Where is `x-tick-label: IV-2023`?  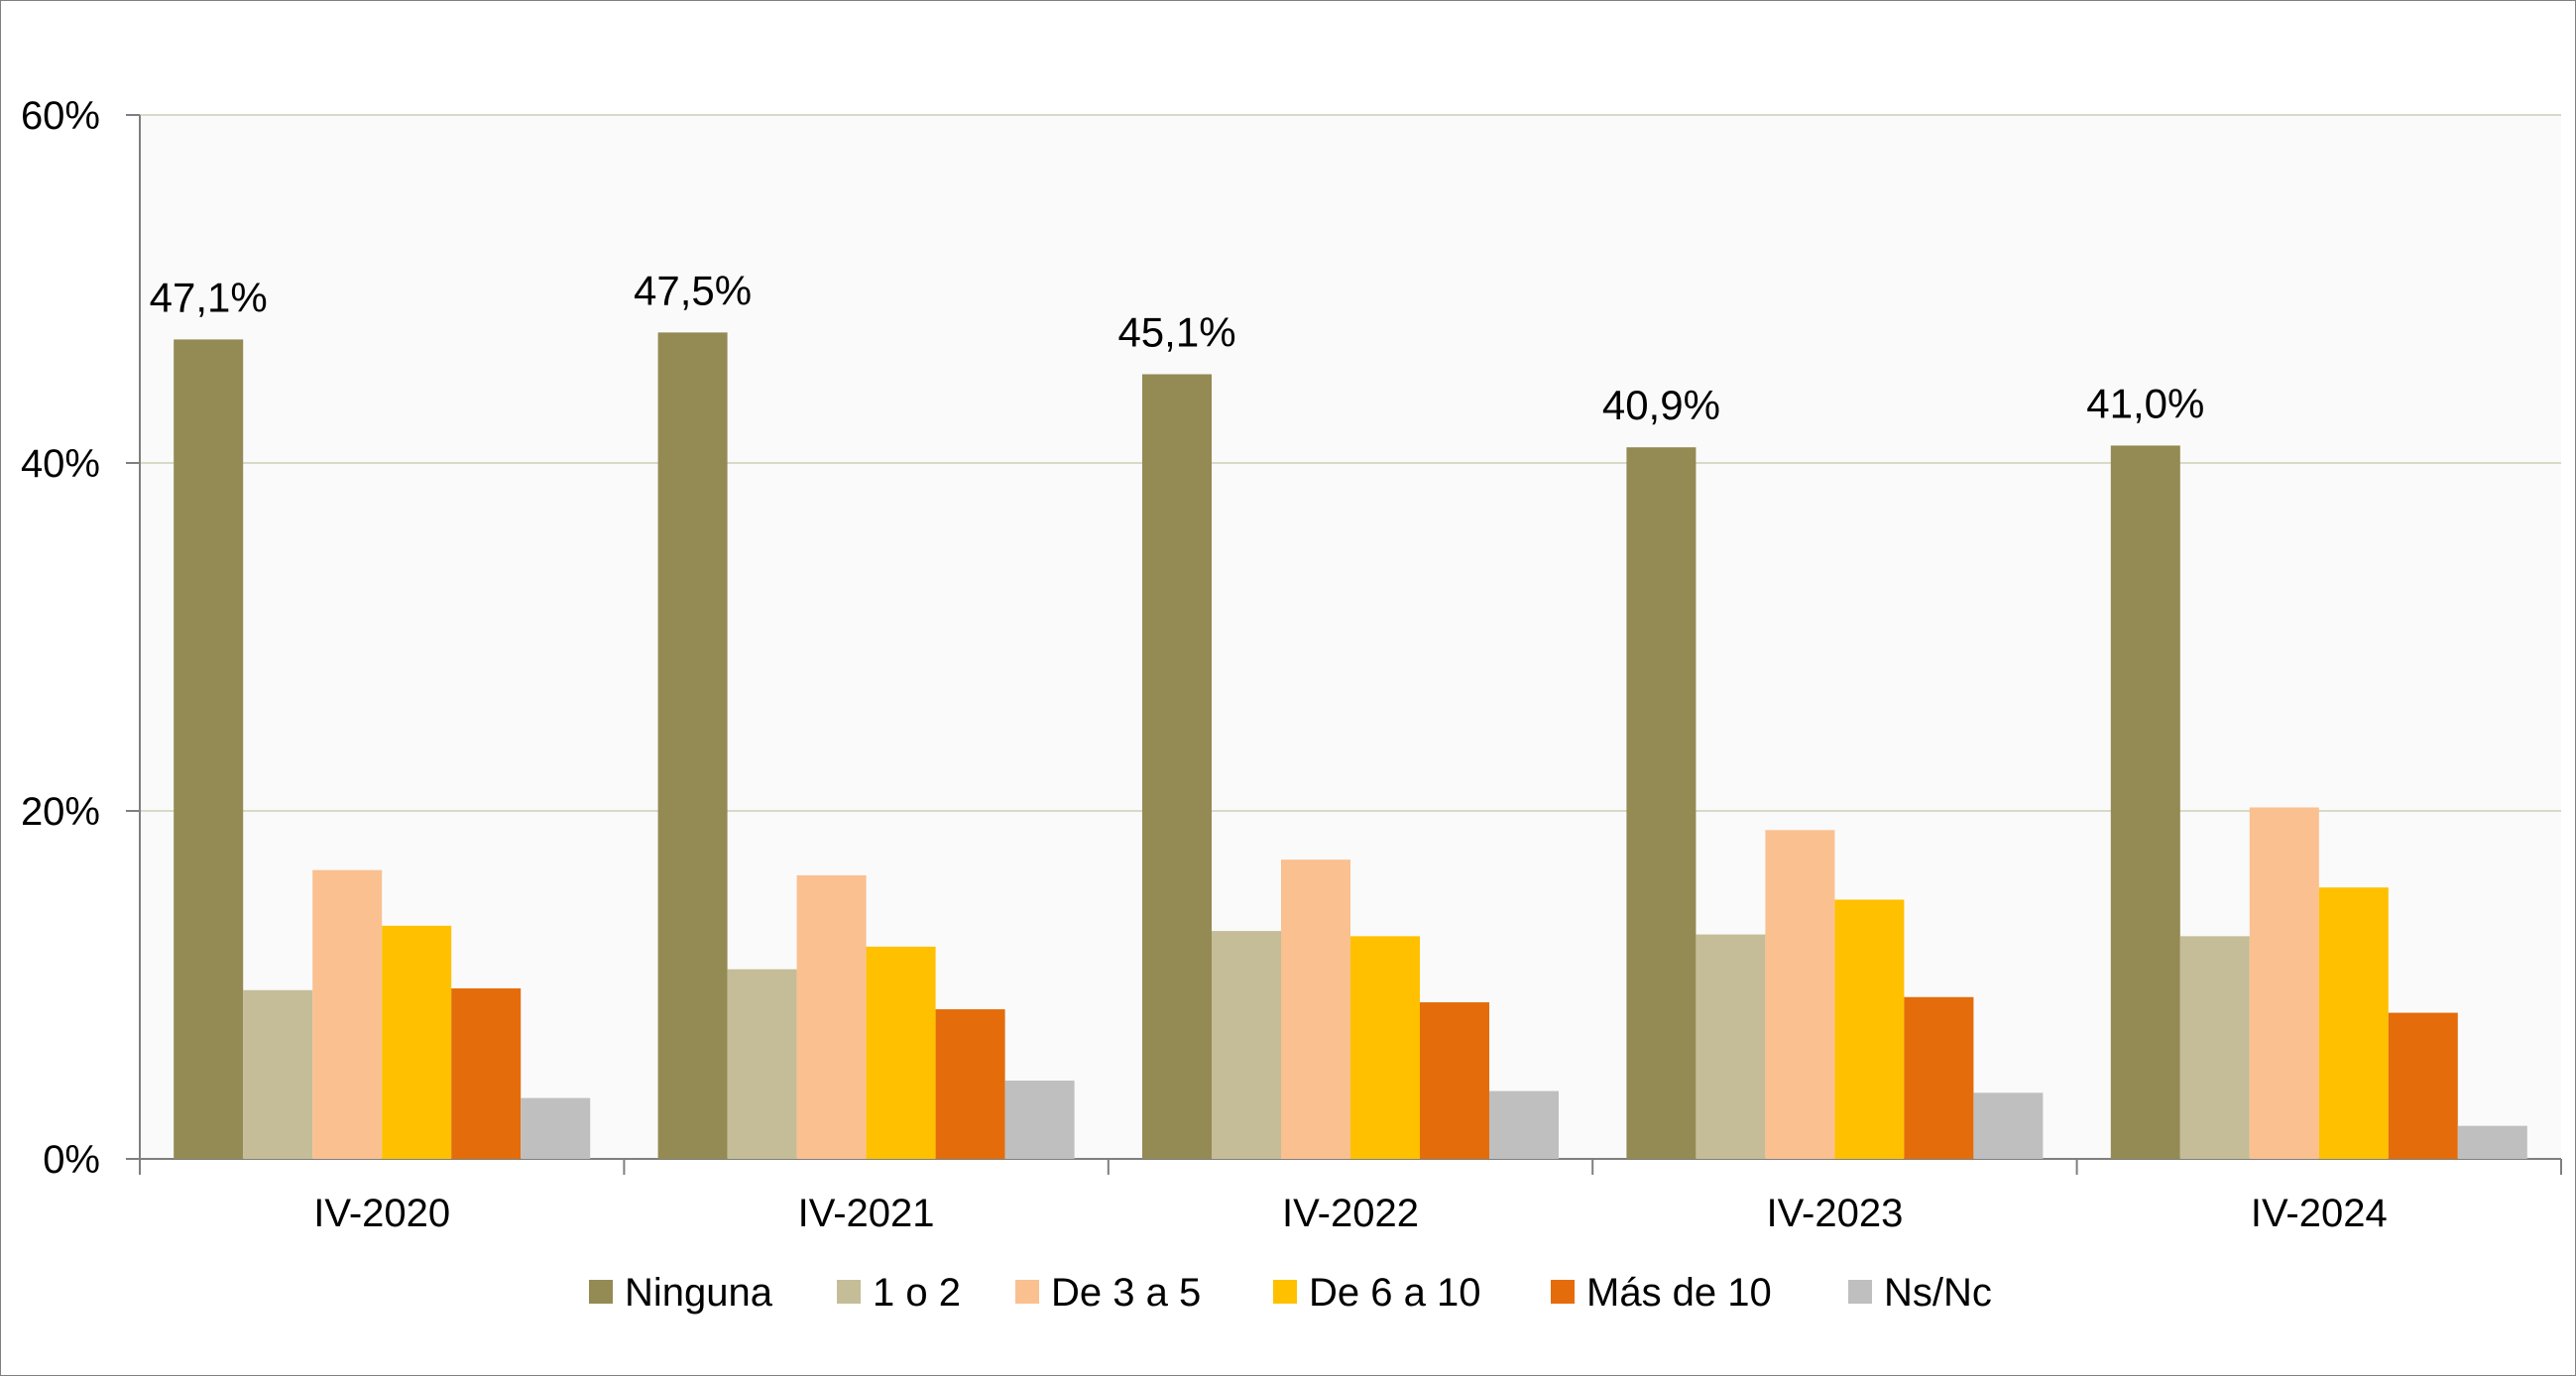
x-tick-label: IV-2023 is located at coordinates (1834, 1213).